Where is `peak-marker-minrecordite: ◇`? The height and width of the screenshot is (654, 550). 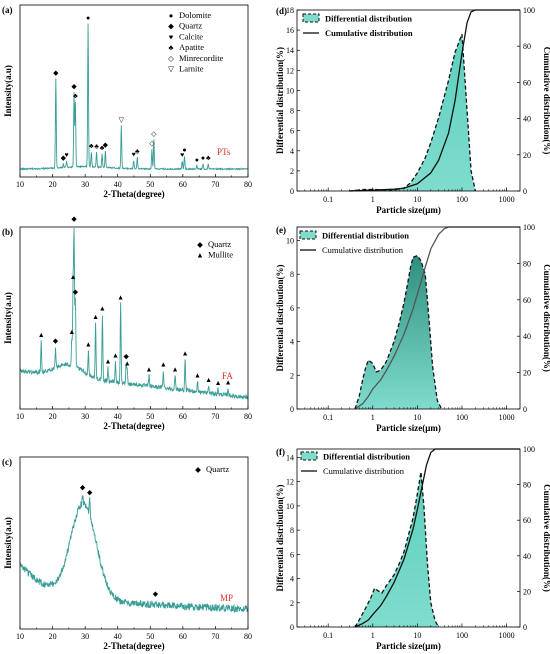
peak-marker-minrecordite: ◇ is located at coordinates (154, 134).